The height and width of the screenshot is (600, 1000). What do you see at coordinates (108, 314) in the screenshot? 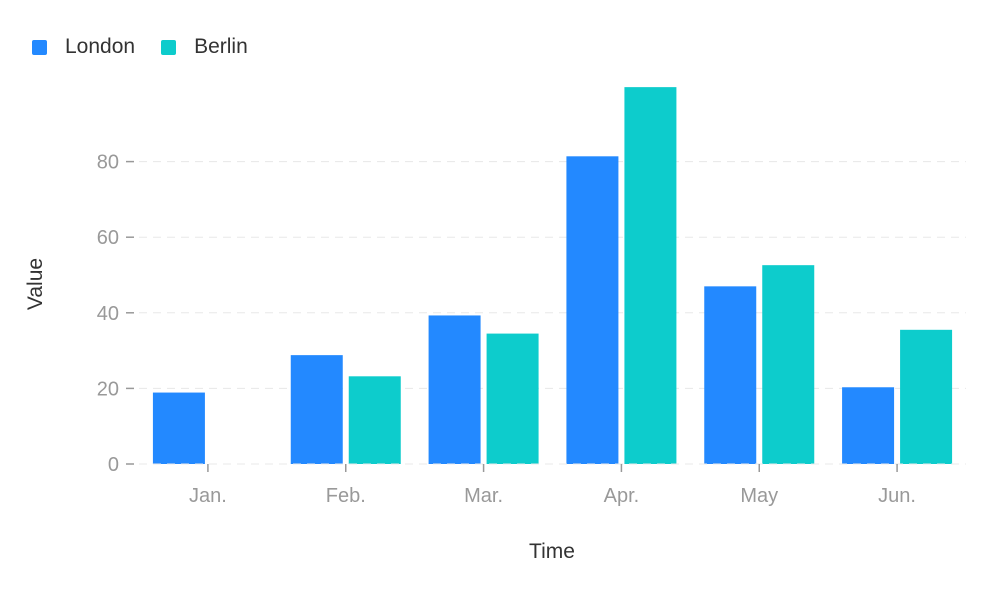
I see `y-tick-label: 40` at bounding box center [108, 314].